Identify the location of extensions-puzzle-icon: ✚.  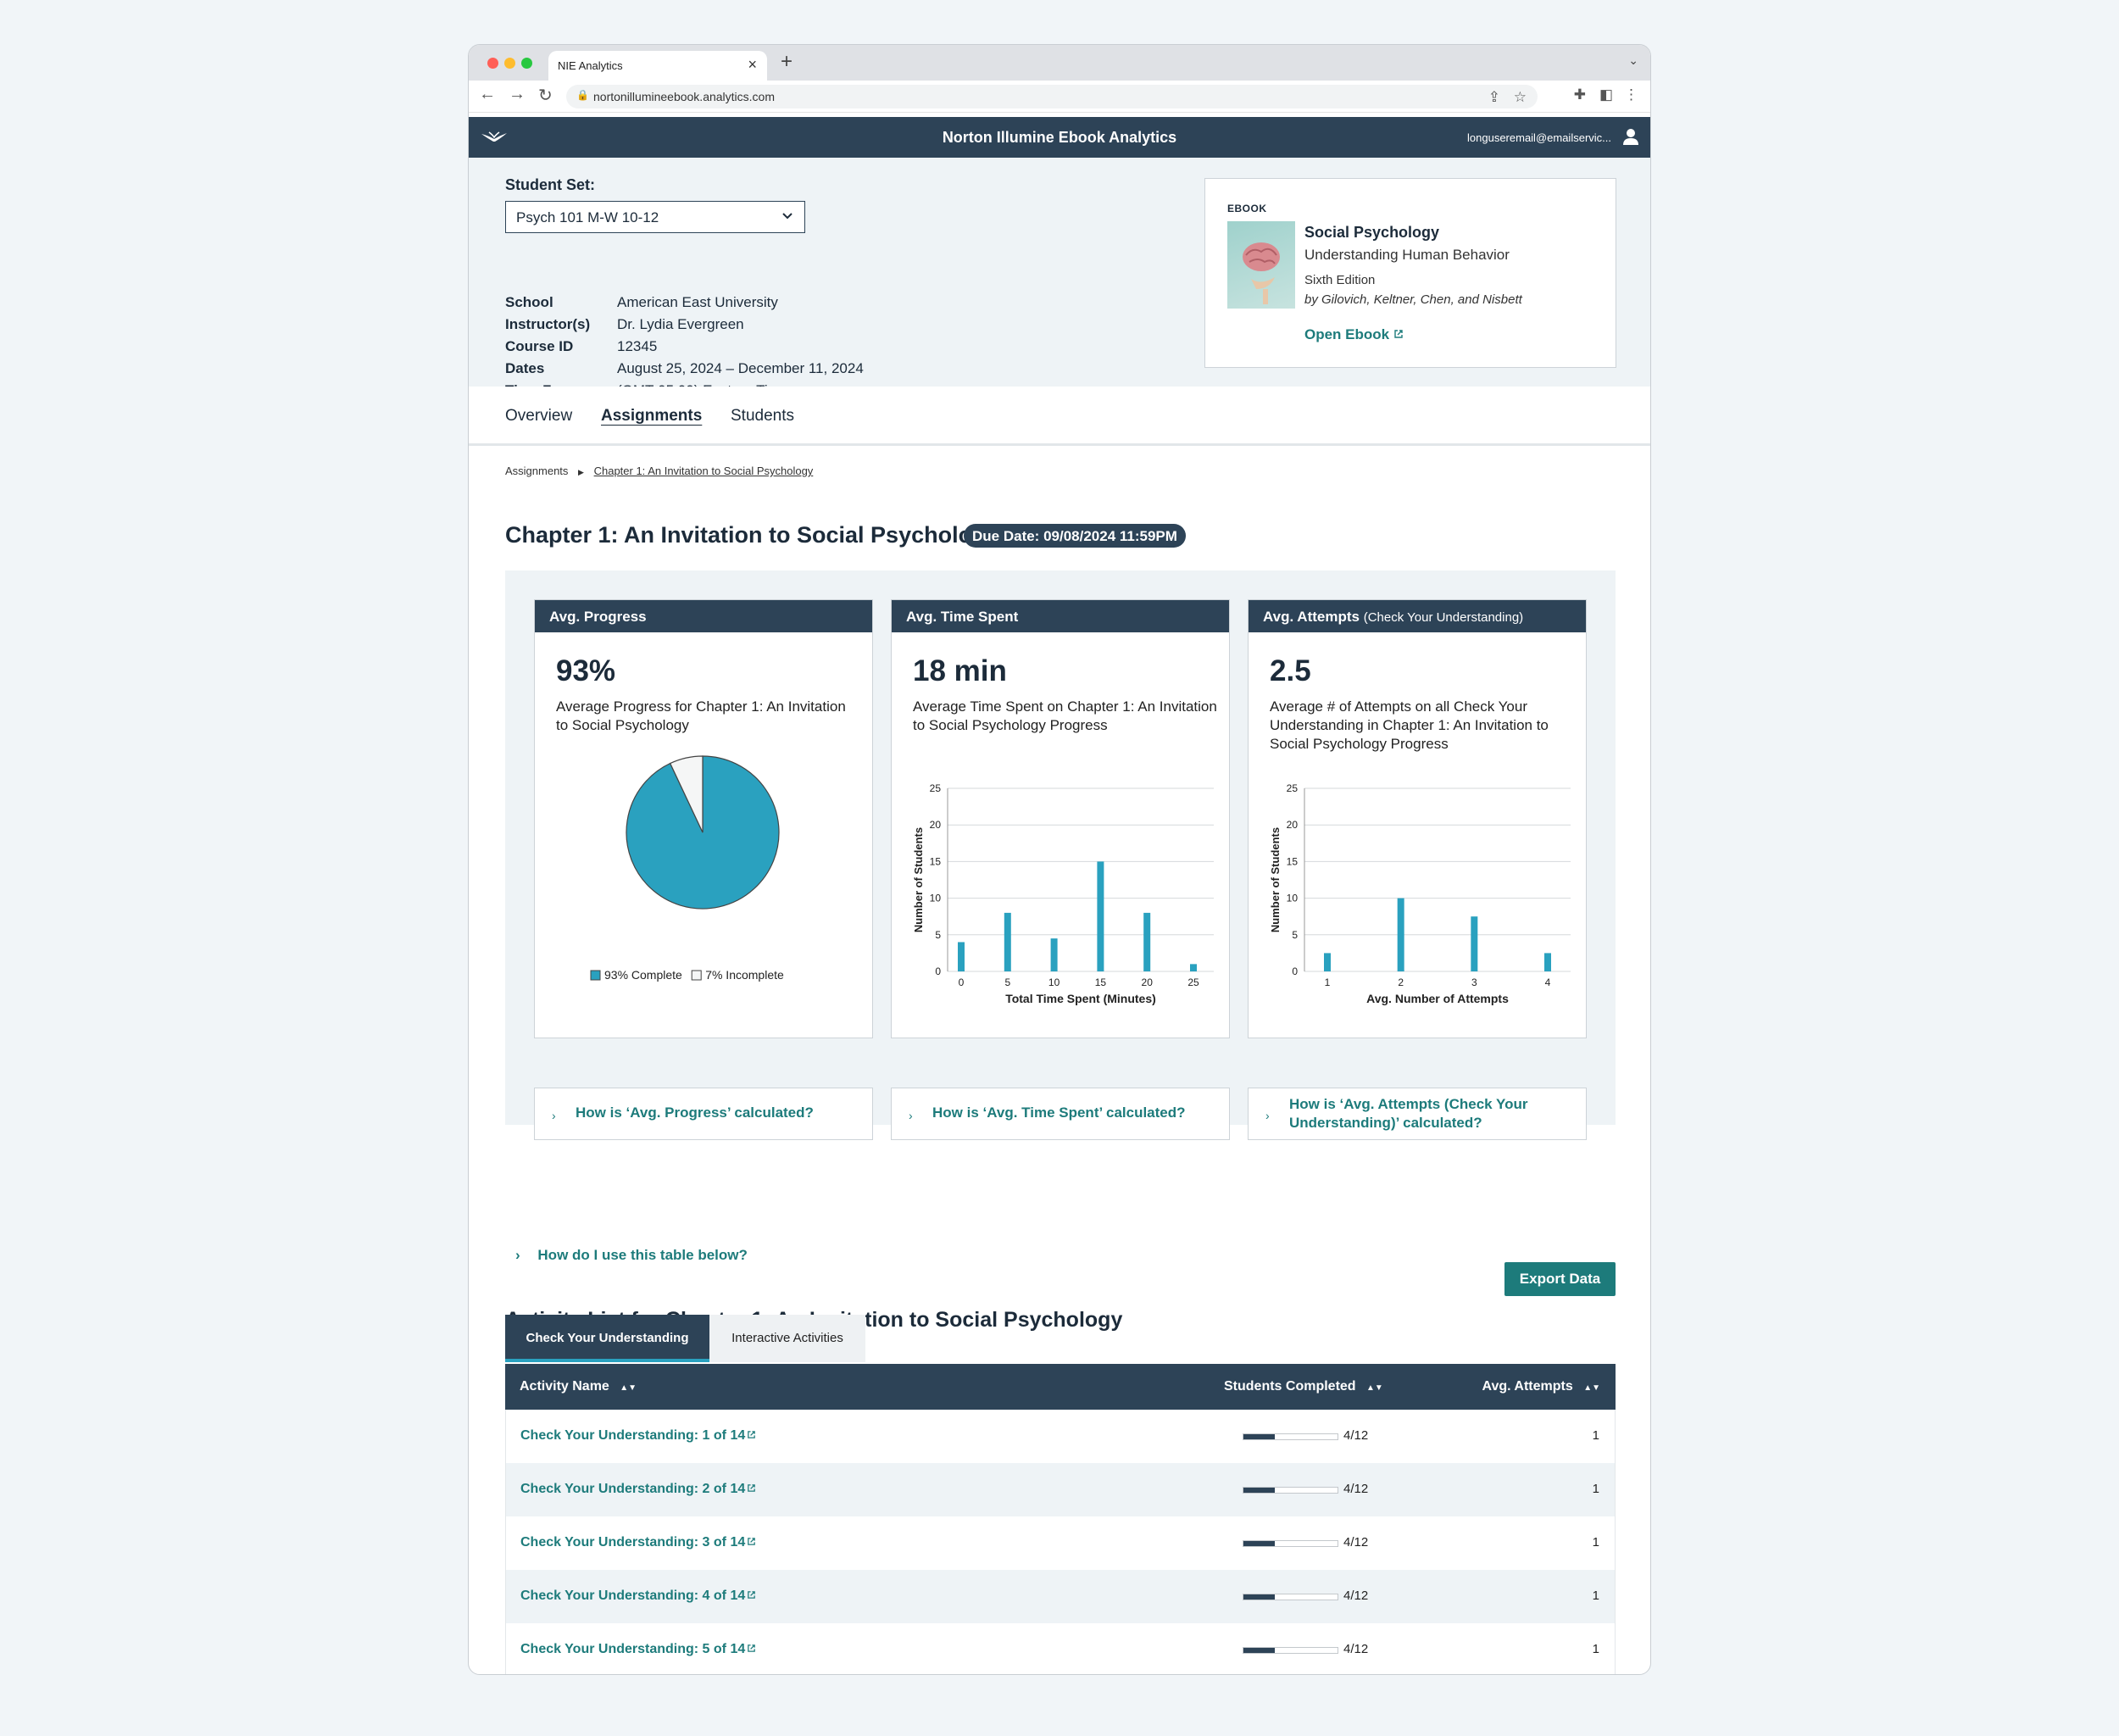
(1580, 94).